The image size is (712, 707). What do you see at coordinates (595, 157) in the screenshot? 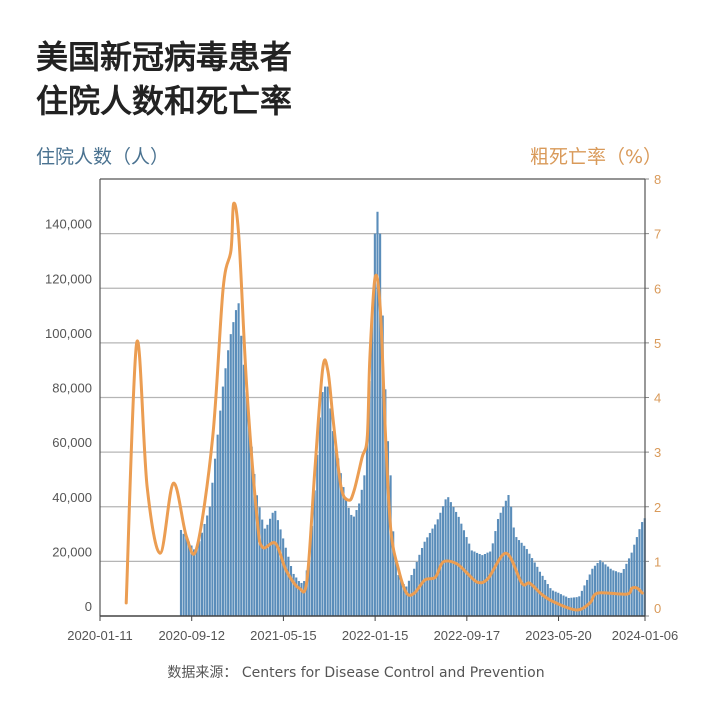
I see `right-axis-title: 粗死亡率（%）` at bounding box center [595, 157].